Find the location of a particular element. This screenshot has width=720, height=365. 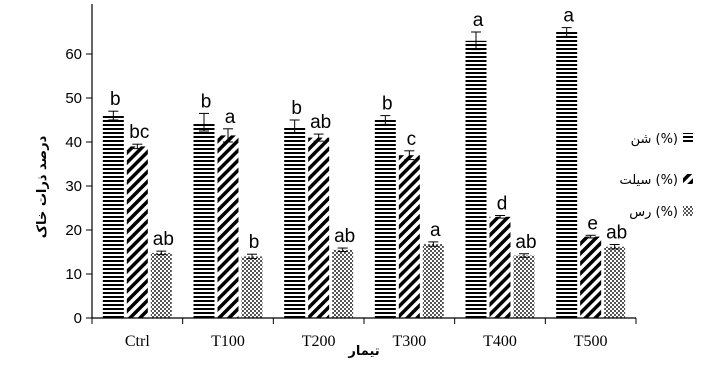

legend-label: سیلت (%) is located at coordinates (648, 180).